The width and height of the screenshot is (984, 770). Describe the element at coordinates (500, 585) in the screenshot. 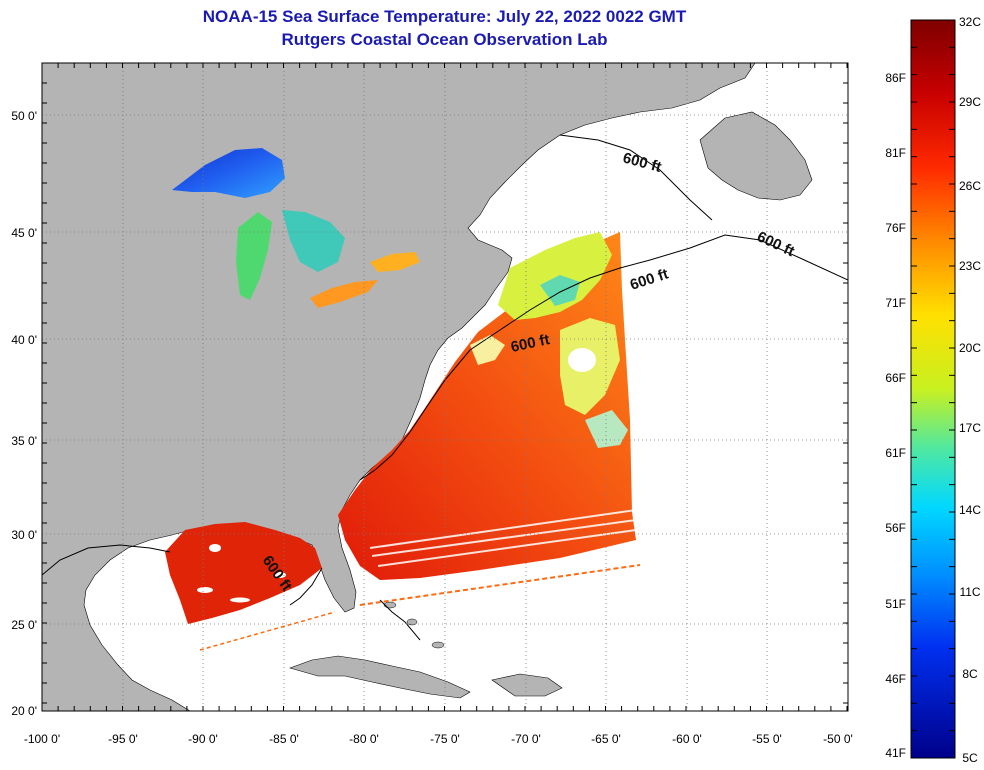

I see `sst-sparse-track` at that location.